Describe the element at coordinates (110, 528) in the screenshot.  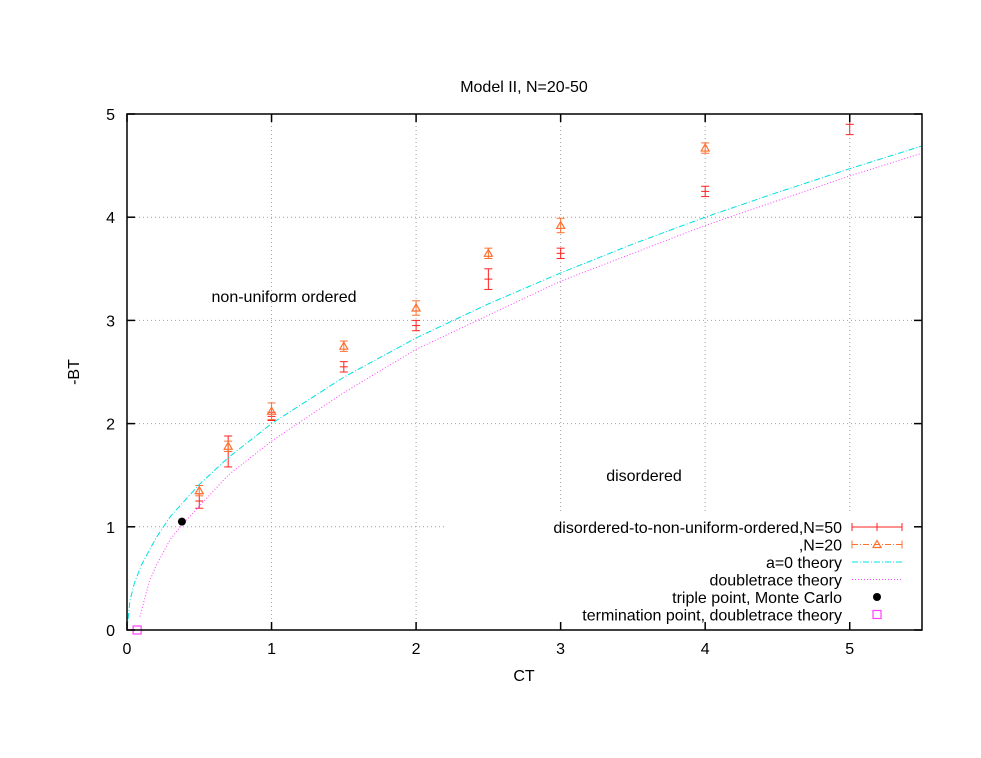
I see `y-tick-label: 1` at that location.